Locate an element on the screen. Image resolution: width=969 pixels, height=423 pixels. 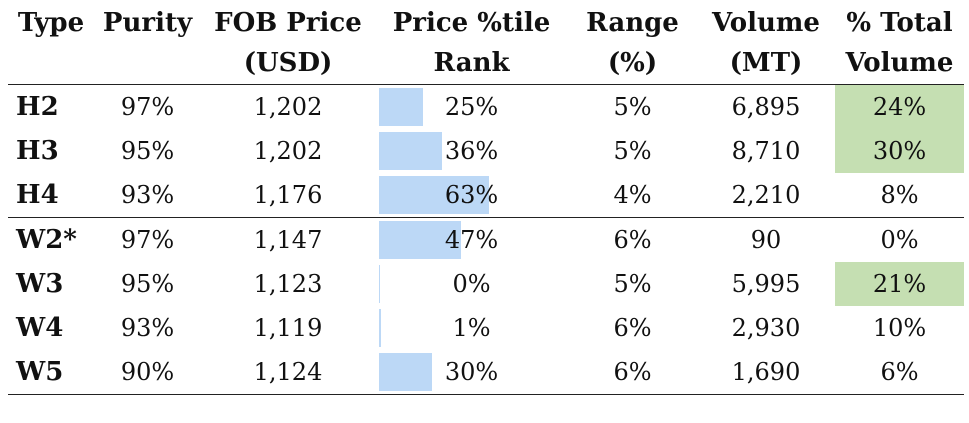
rank-value: 0% is located at coordinates (471, 284).